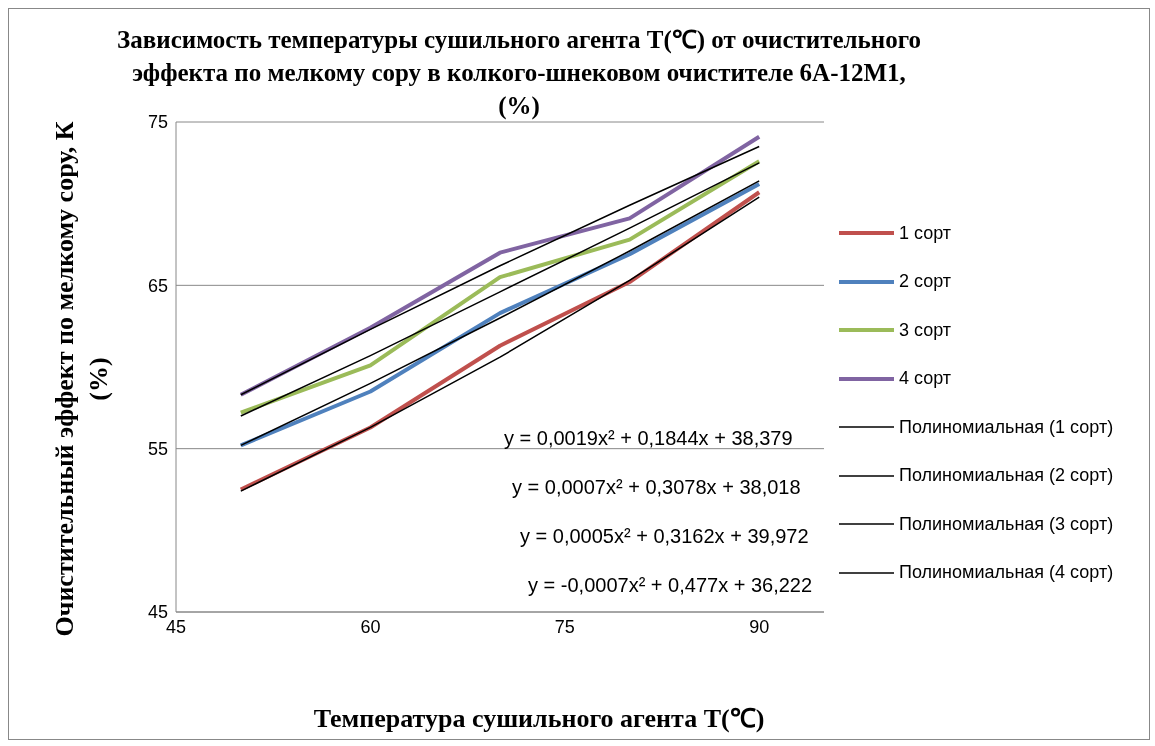 This screenshot has width=1155, height=746. What do you see at coordinates (670, 585) in the screenshot?
I see `annotation: y = -0,0007x² + 0,477x + 36,222` at bounding box center [670, 585].